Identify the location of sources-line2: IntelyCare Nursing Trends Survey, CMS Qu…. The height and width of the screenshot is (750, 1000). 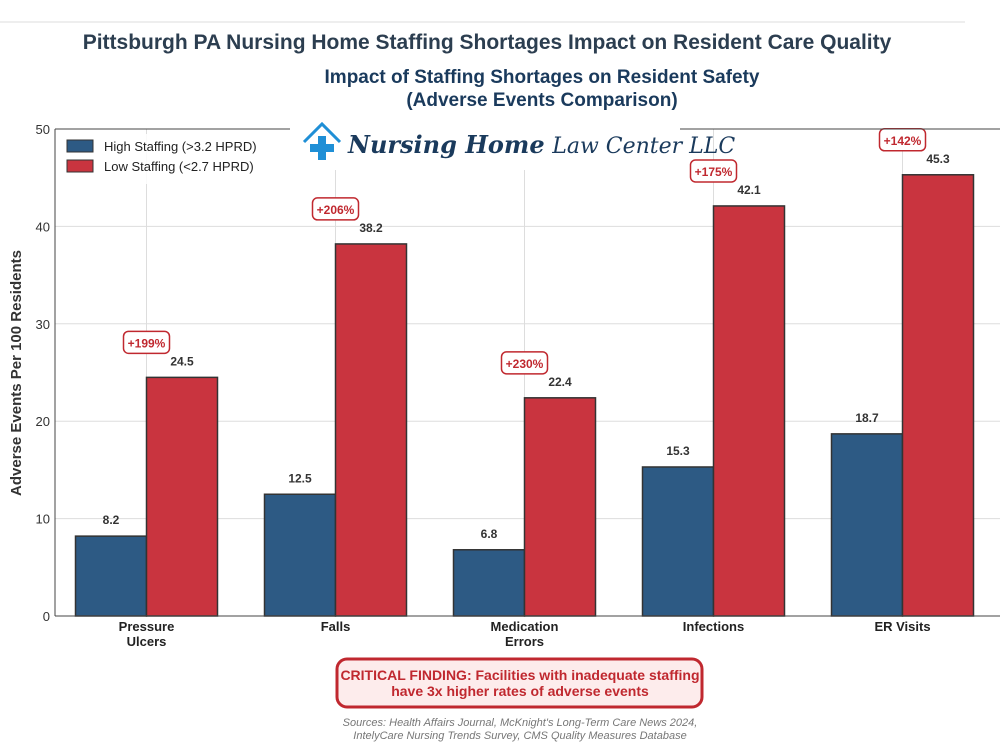
(519, 736).